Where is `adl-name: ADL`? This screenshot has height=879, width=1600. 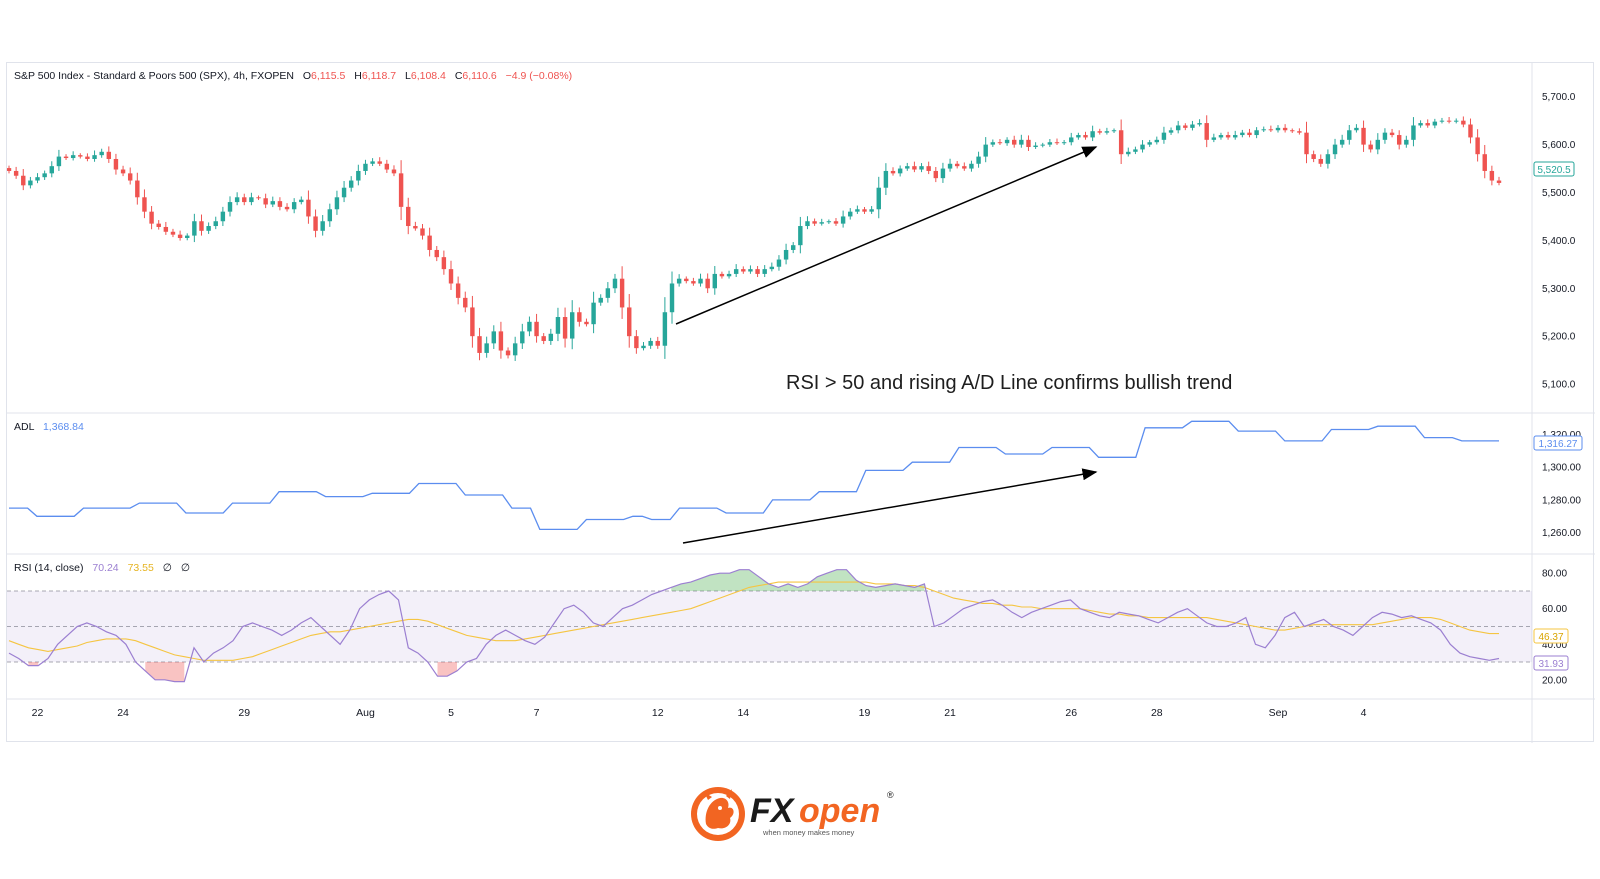
adl-name: ADL is located at coordinates (24, 427).